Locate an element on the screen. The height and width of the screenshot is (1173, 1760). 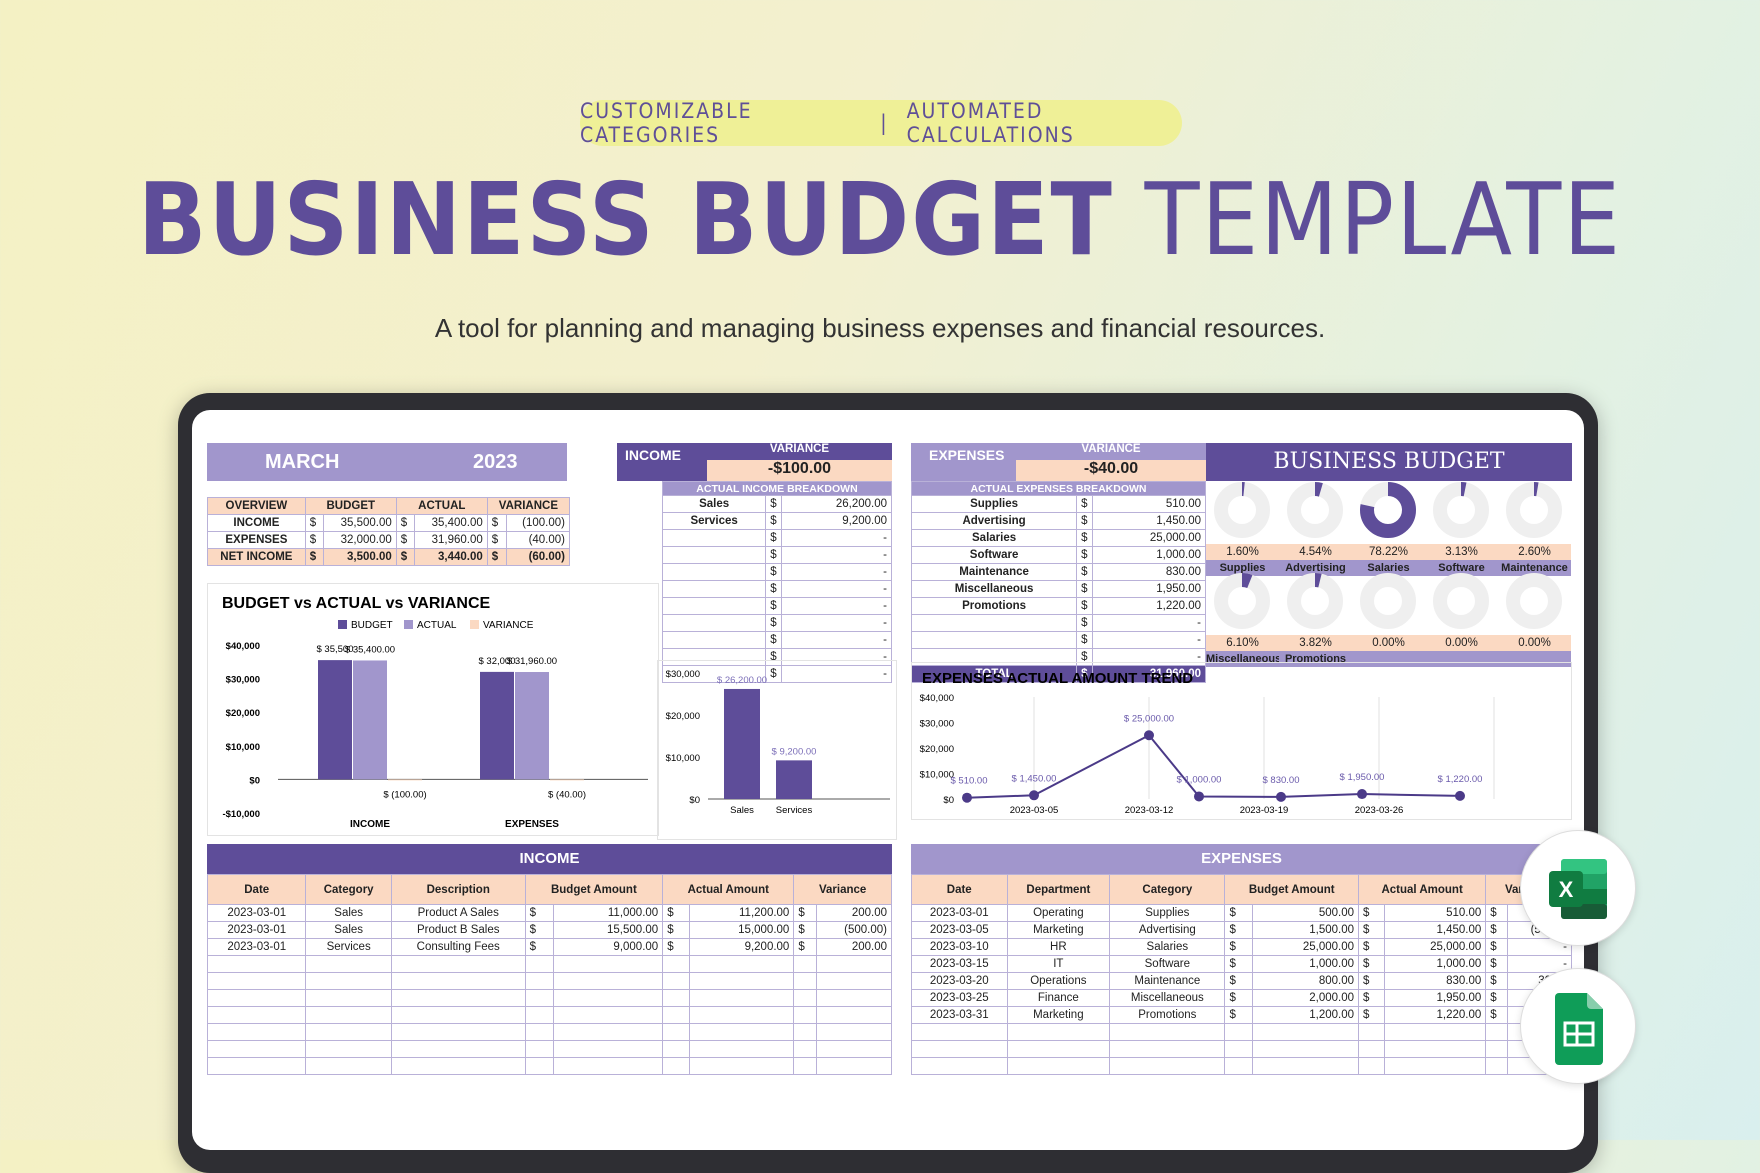
chart-title: EXPENSES ACTUAL AMOUNT TREND is located at coordinates (1057, 678).